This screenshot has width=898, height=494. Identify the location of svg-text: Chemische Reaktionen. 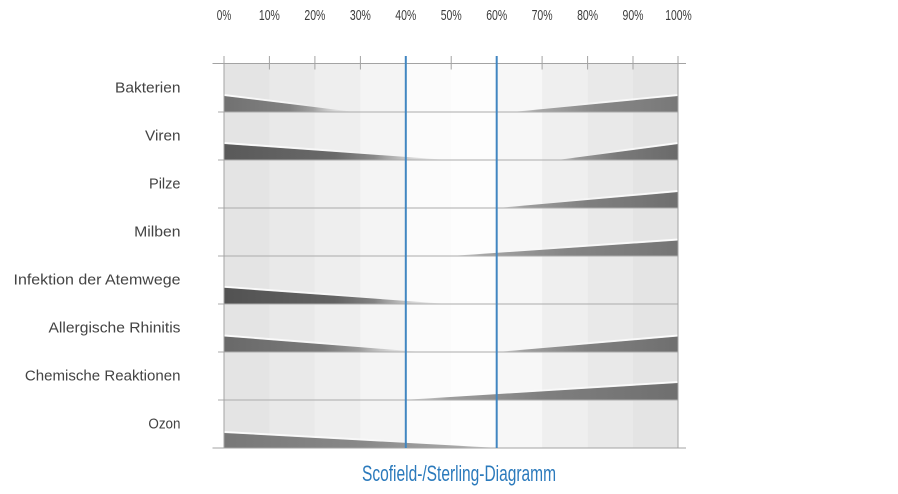
(103, 376).